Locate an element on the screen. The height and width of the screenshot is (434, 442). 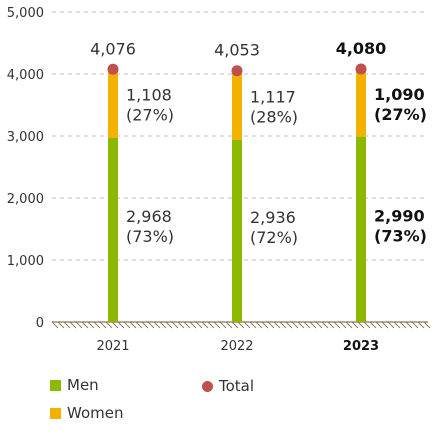
x-axis-ticks: 2021 2022 2023 is located at coordinates (237, 346).